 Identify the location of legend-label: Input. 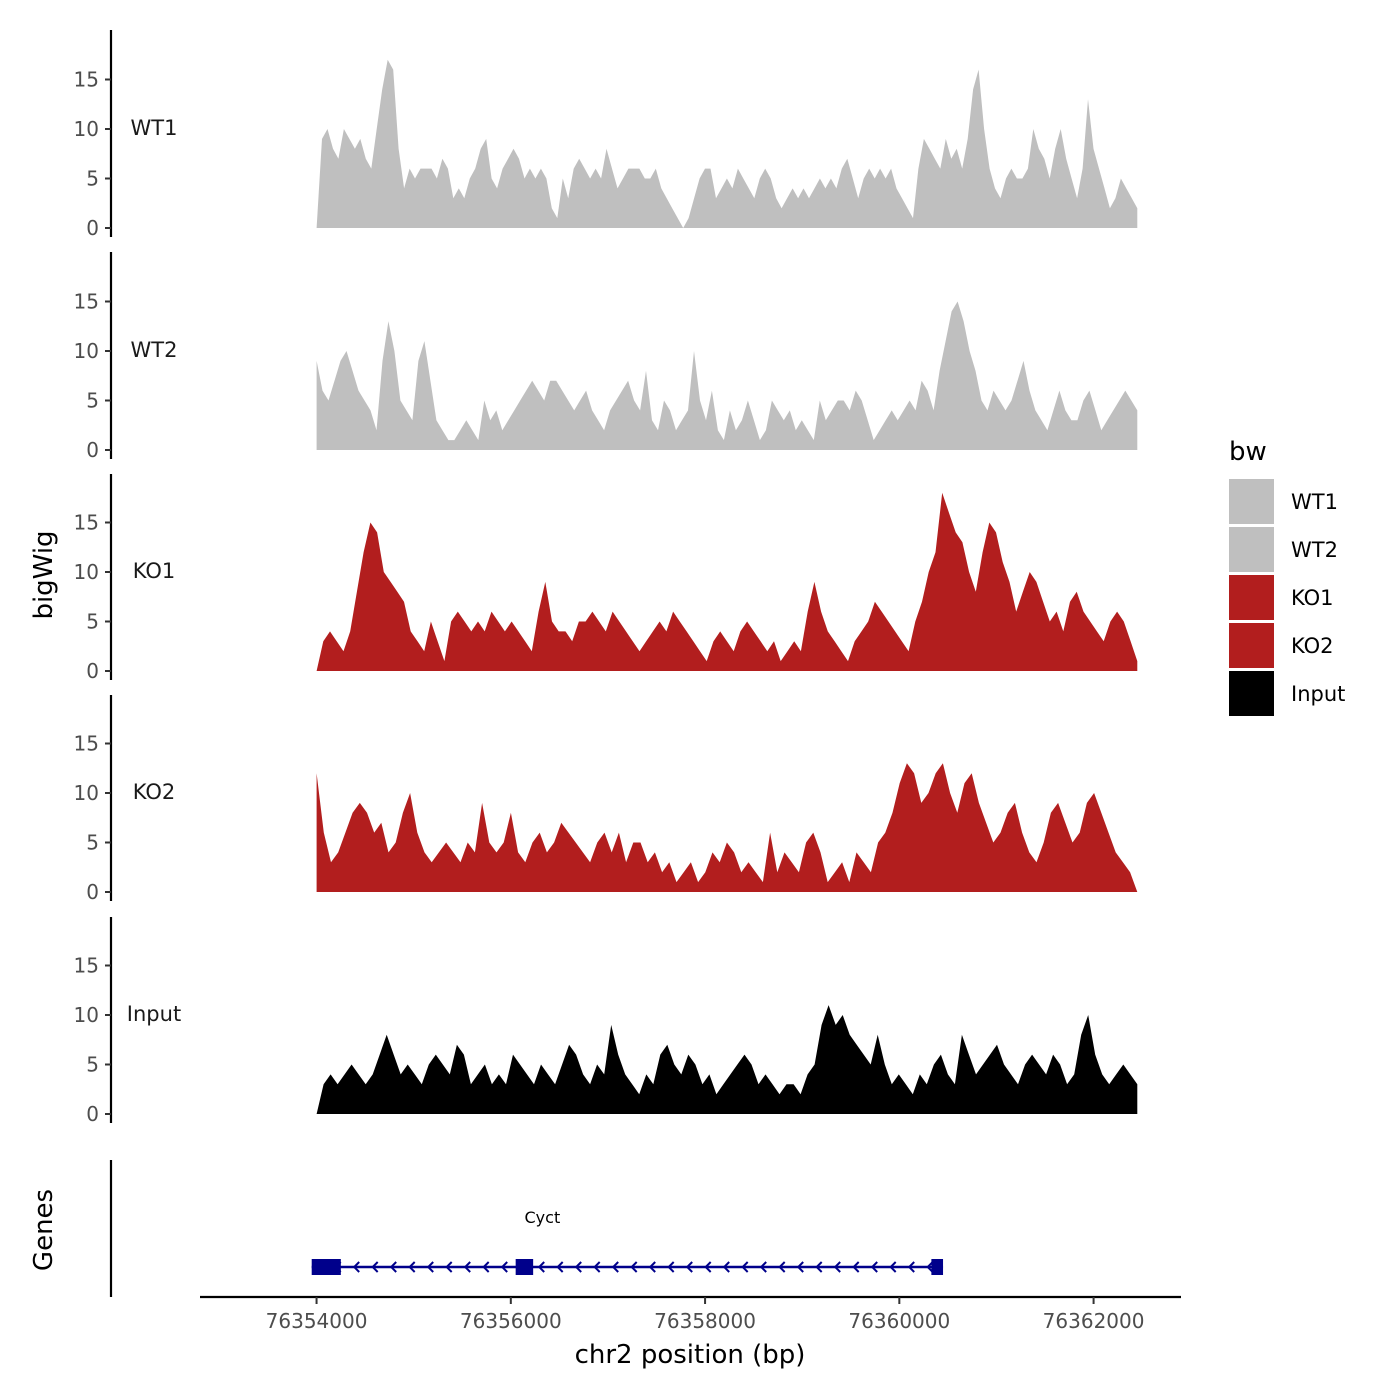
(1318, 694).